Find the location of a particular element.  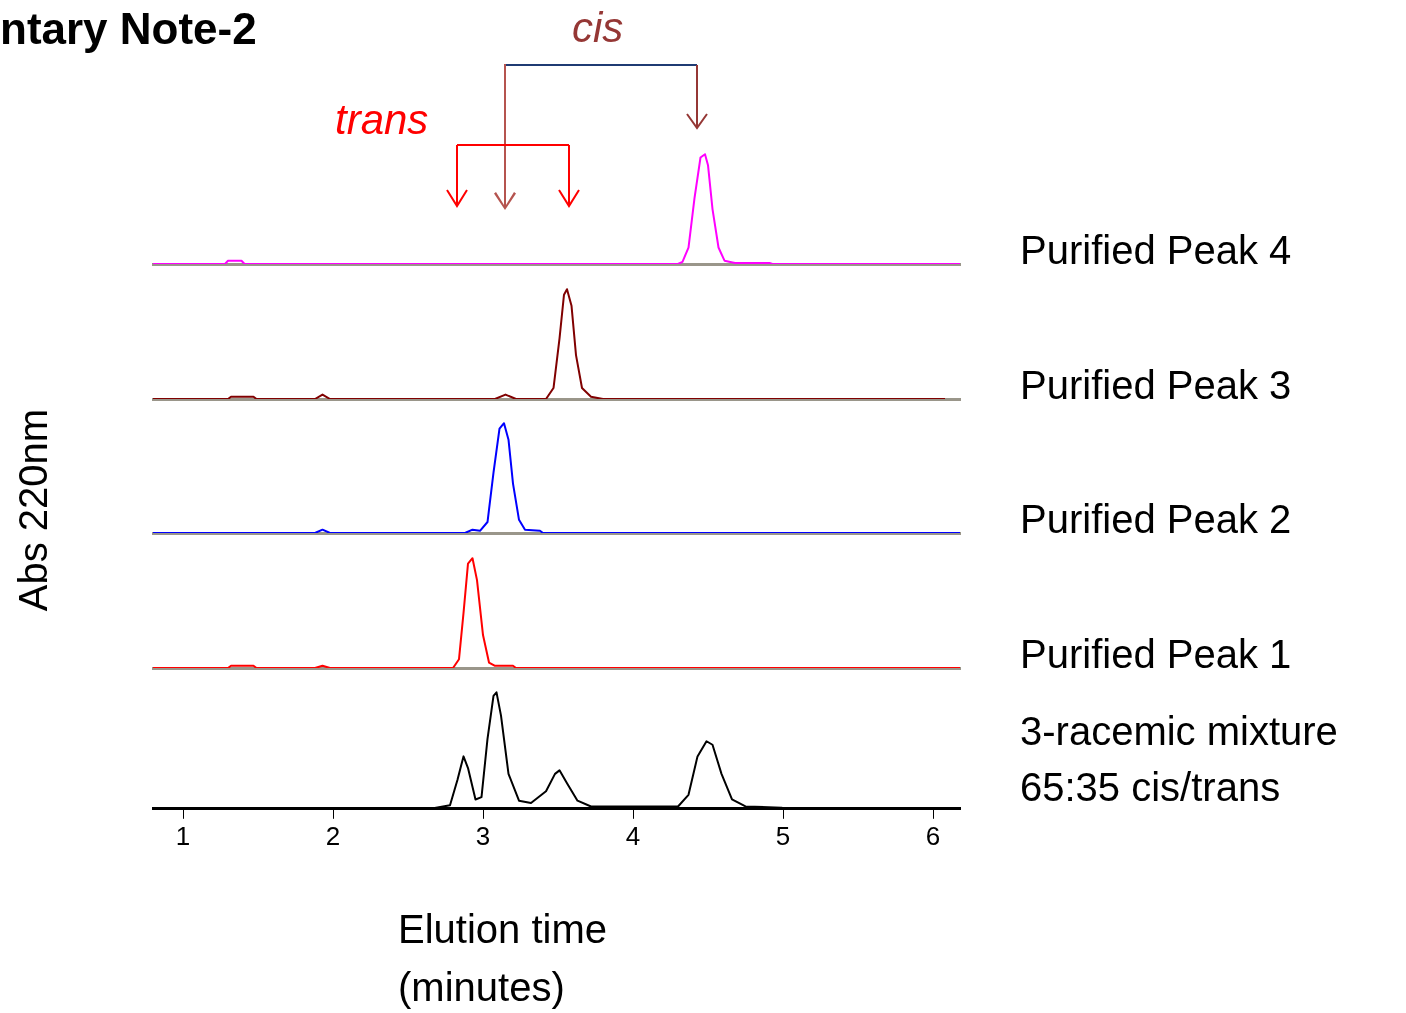

text: cis is located at coordinates (598, 28).